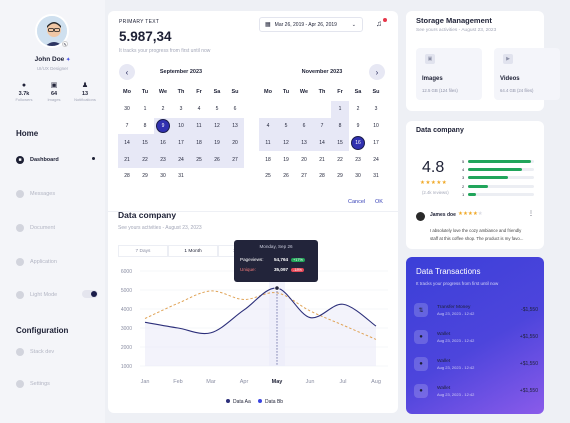 The height and width of the screenshot is (423, 570). I want to click on avatar-edit-icon: ✎, so click(65, 44).